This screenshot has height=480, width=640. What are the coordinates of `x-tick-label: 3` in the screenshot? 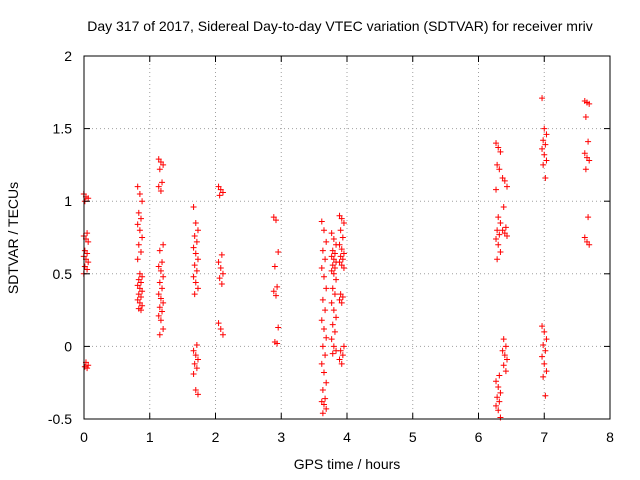 It's located at (281, 437).